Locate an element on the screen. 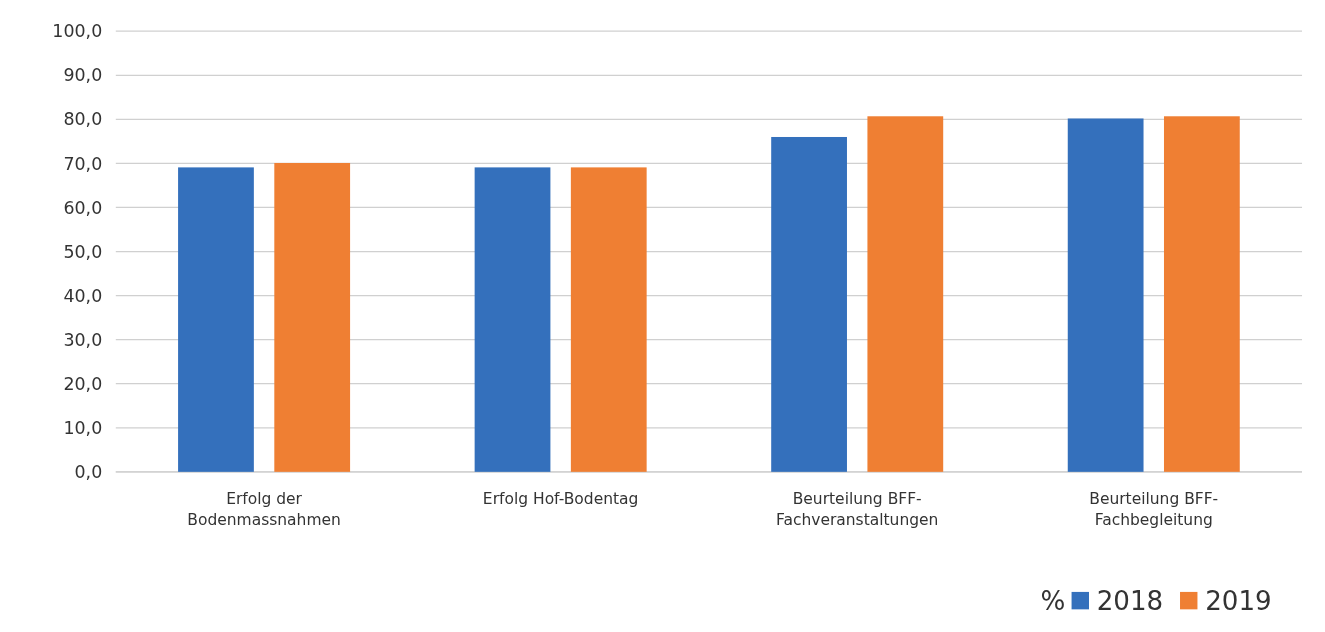 This screenshot has height=632, width=1325. y-tick-label: 70,0 is located at coordinates (83, 163).